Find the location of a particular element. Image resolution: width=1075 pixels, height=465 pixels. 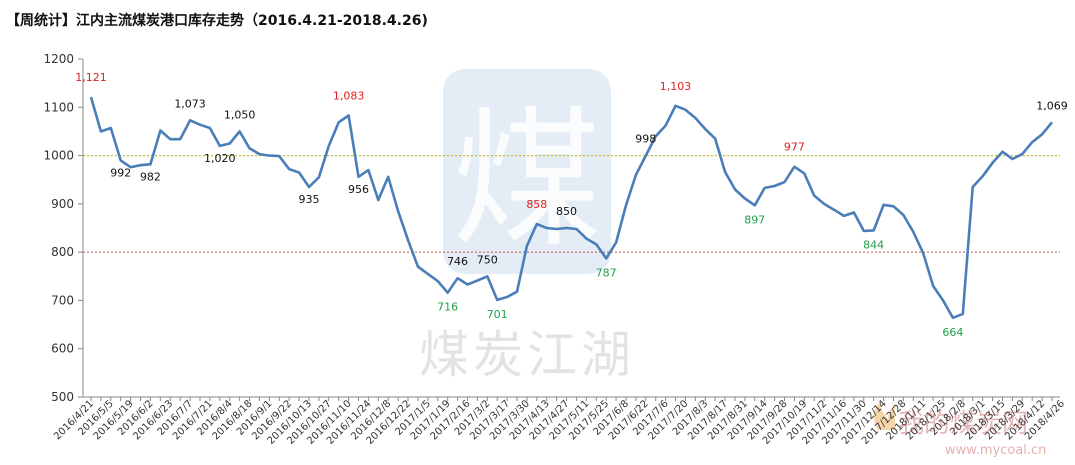

data-label: 1,083 is located at coordinates (349, 95).